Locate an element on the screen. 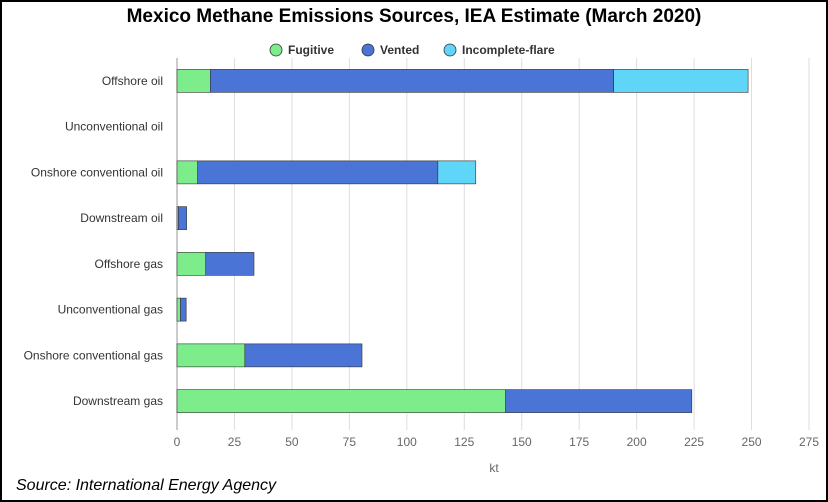 Image resolution: width=828 pixels, height=502 pixels. x-tick-label: 75 is located at coordinates (350, 442).